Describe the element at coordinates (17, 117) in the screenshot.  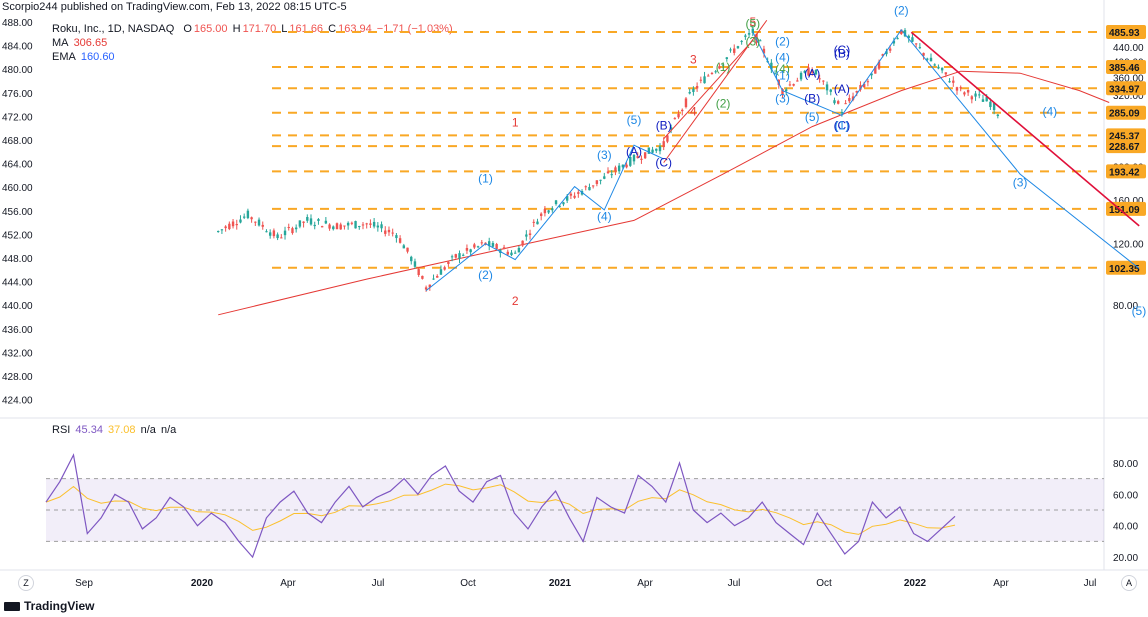
I see `left-axis-tick: 472.00` at that location.